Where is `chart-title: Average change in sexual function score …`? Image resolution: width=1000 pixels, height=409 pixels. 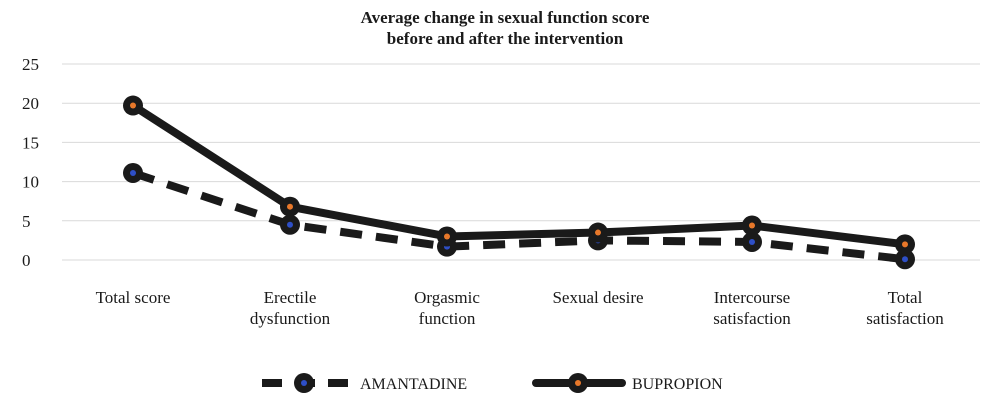
chart-title: Average change in sexual function score … is located at coordinates (505, 28).